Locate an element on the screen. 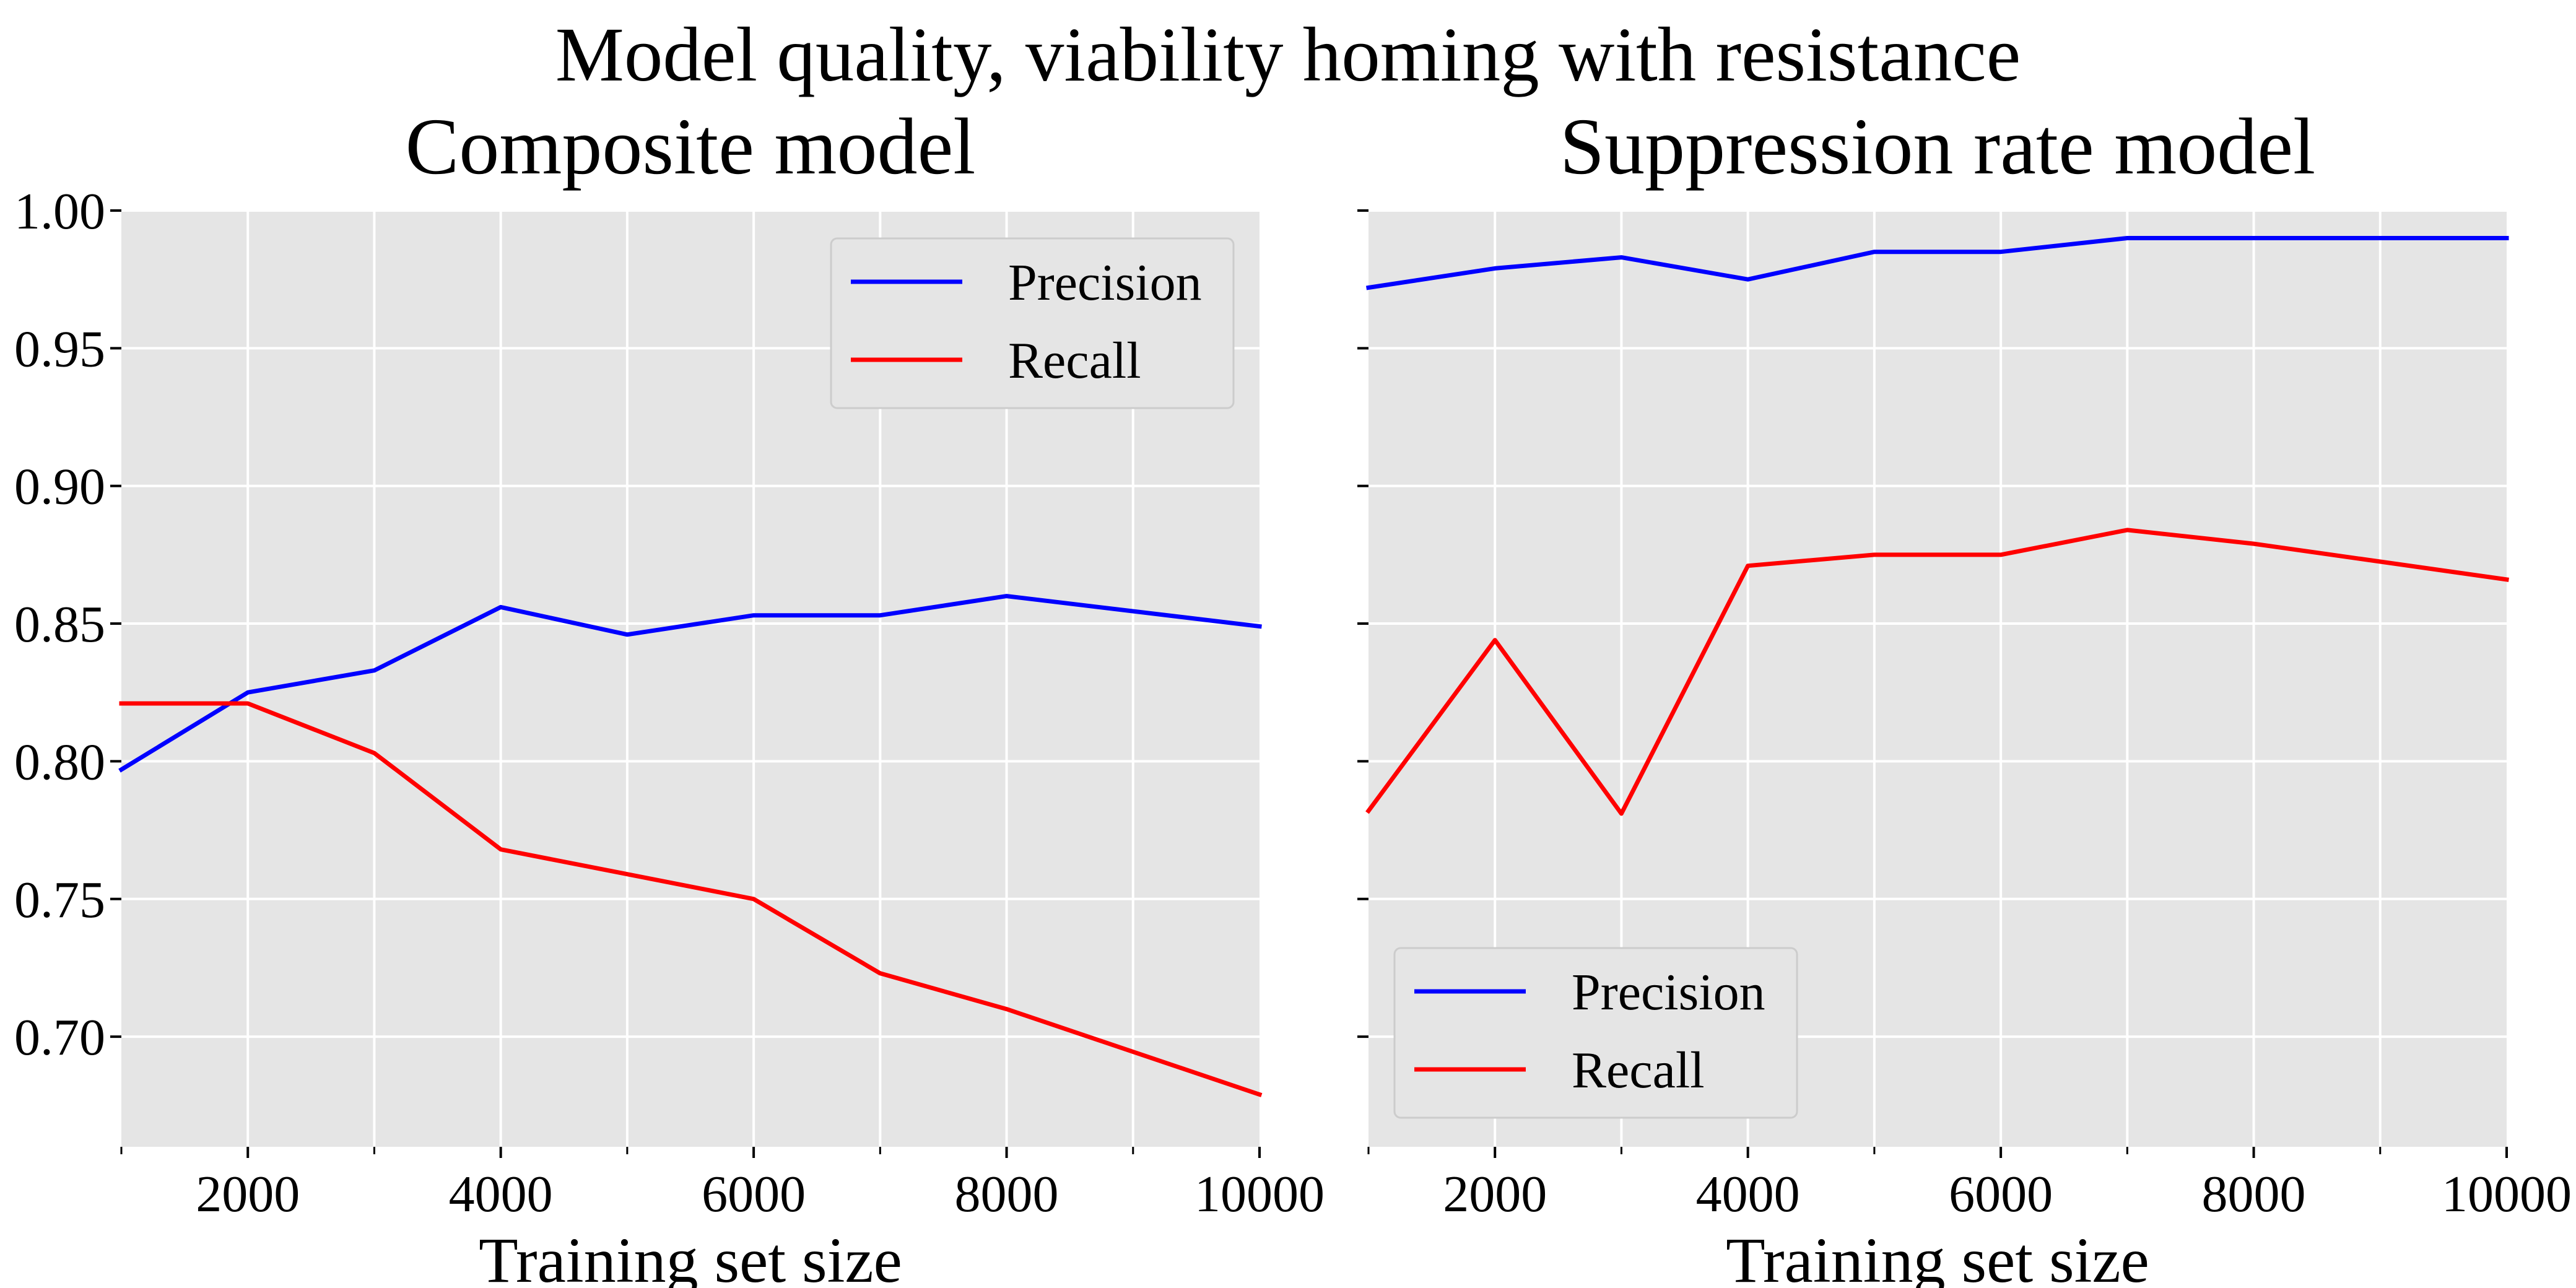 The image size is (2576, 1288). panel1-ytick-label-0: 0.70 is located at coordinates (59, 1037).